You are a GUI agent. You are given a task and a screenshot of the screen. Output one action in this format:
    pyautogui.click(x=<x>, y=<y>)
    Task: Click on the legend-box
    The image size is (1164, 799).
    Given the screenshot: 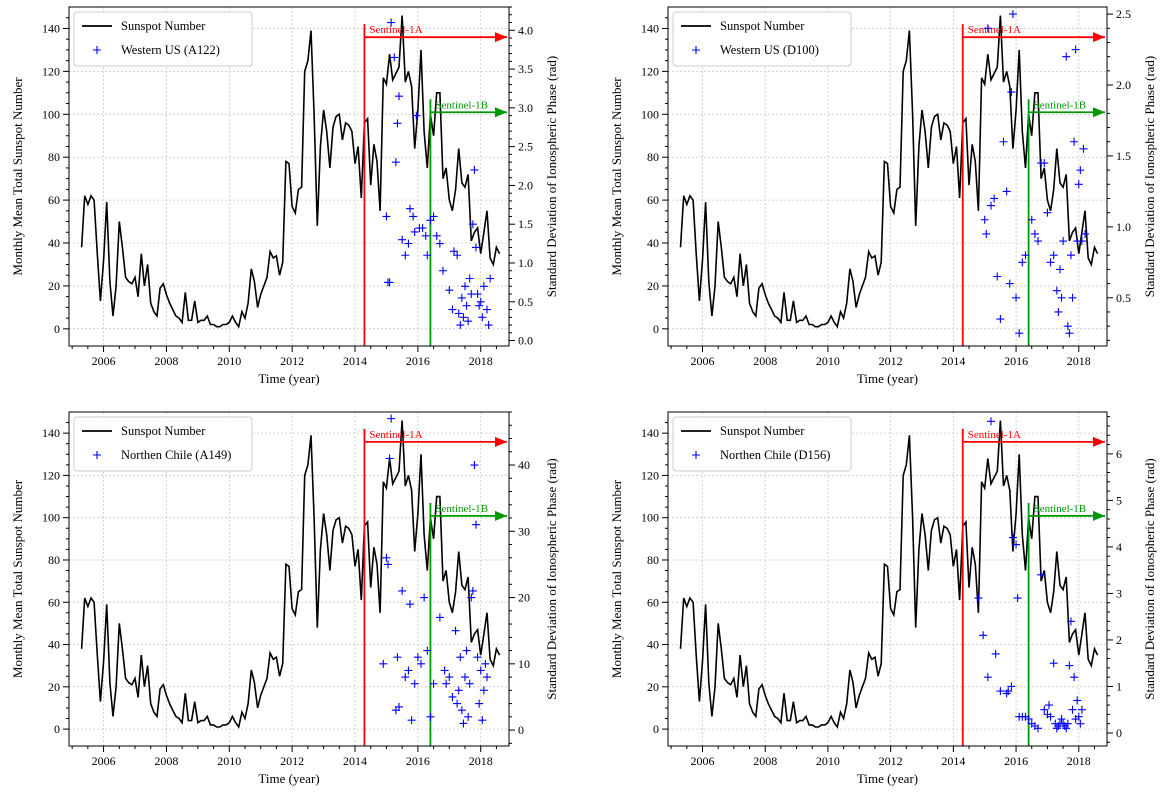 What is the action you would take?
    pyautogui.click(x=762, y=444)
    